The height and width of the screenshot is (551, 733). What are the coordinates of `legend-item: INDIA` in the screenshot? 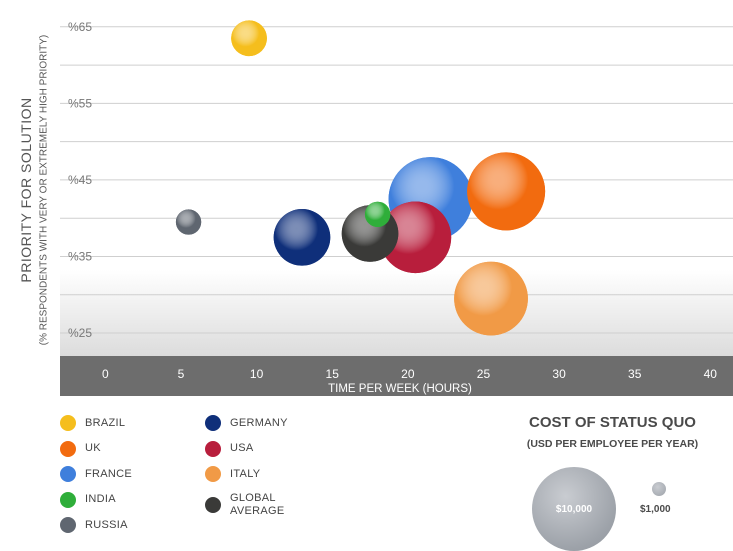 It's located at (88, 499).